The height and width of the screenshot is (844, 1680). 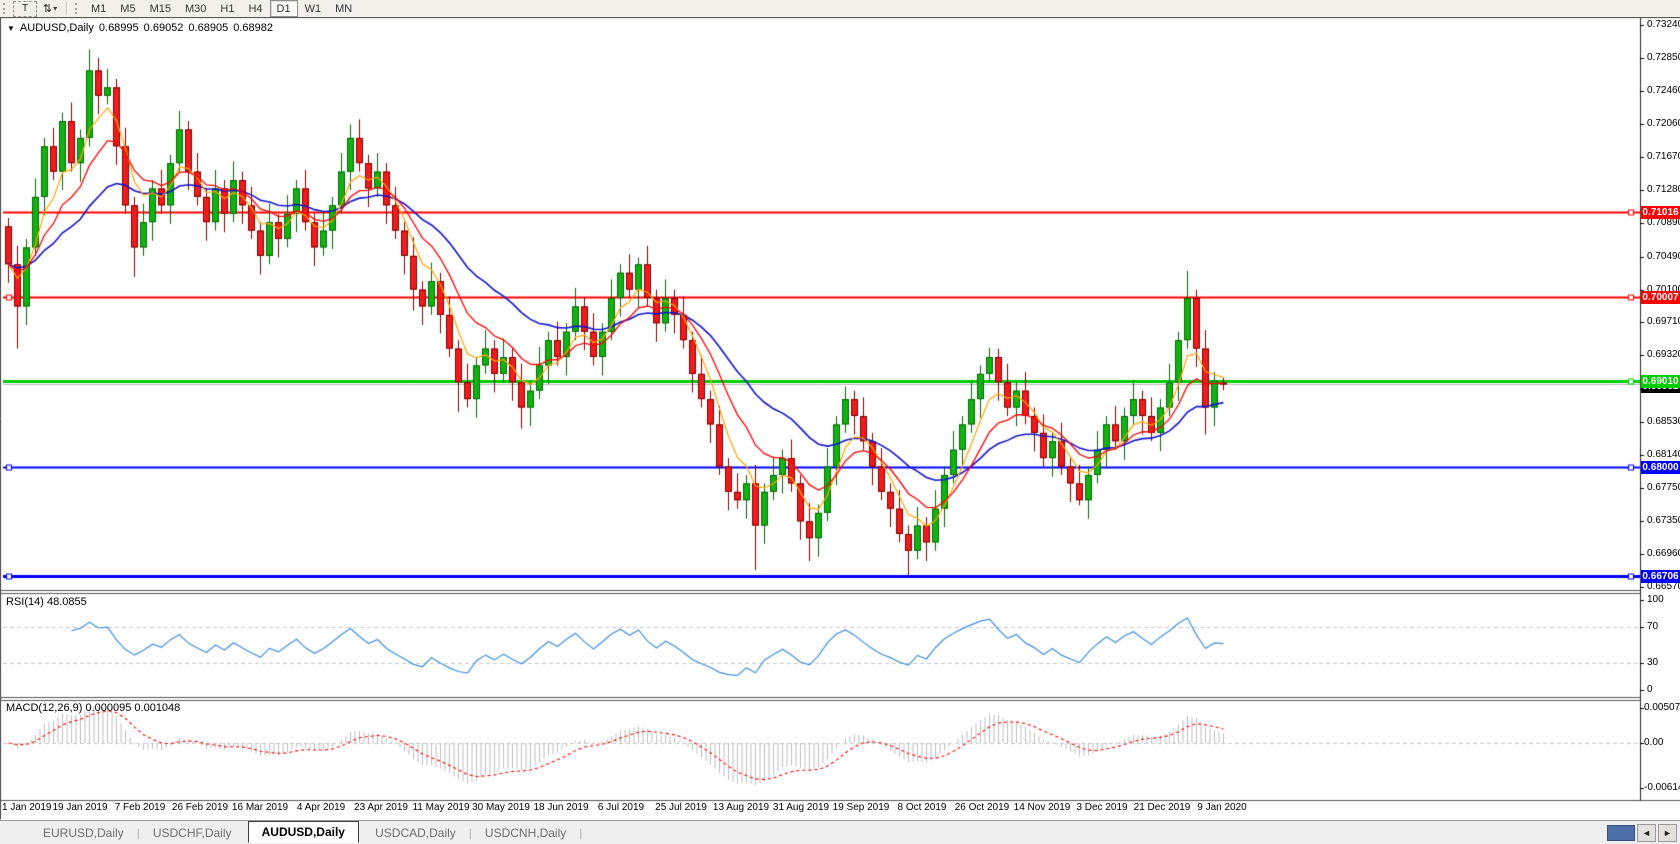 I want to click on timeframe-button-mn: MN, so click(x=344, y=8).